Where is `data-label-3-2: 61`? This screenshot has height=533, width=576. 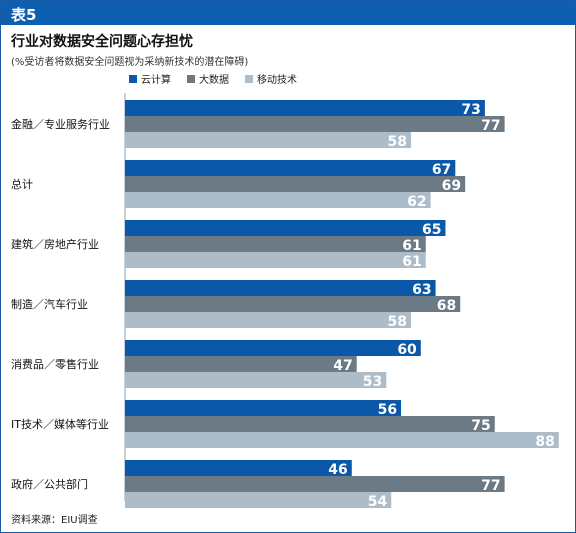
data-label-3-2: 61 is located at coordinates (411, 246).